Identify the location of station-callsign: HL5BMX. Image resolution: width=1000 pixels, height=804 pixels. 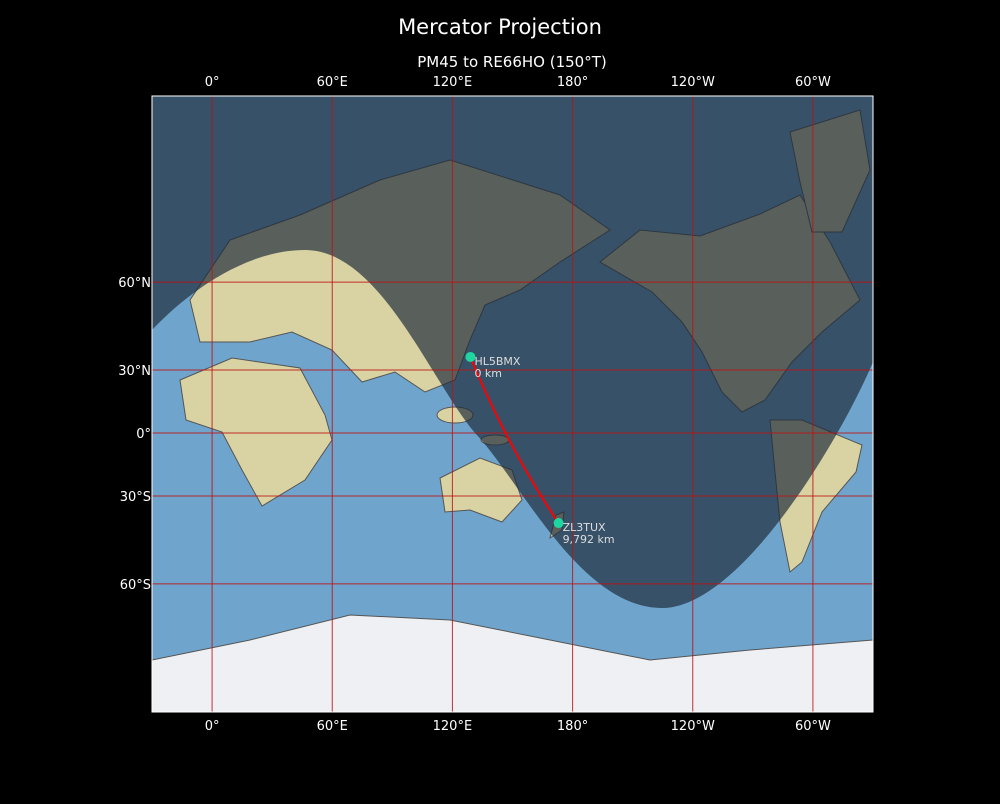
(497, 361).